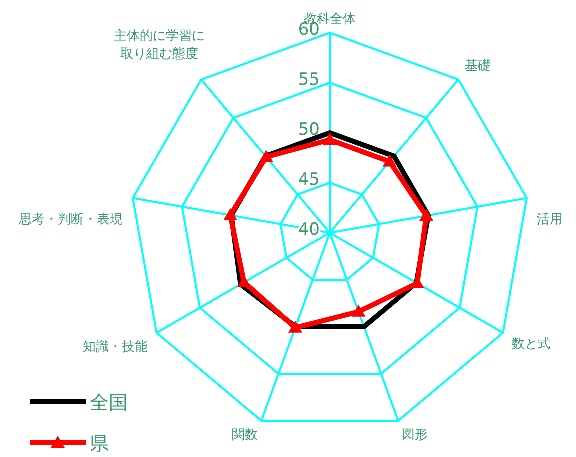  Describe the element at coordinates (309, 130) in the screenshot. I see `y-tick-label: 50` at that location.